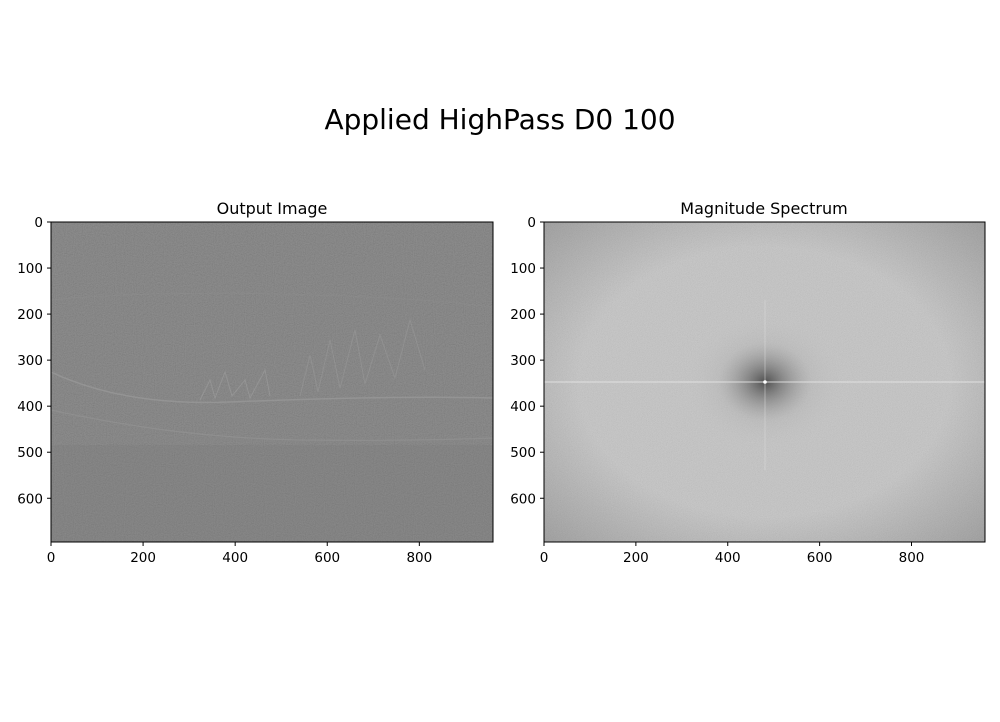 The image size is (1000, 722). What do you see at coordinates (728, 558) in the screenshot?
I see `magnitude-spectrum-x-tick-label: 400` at bounding box center [728, 558].